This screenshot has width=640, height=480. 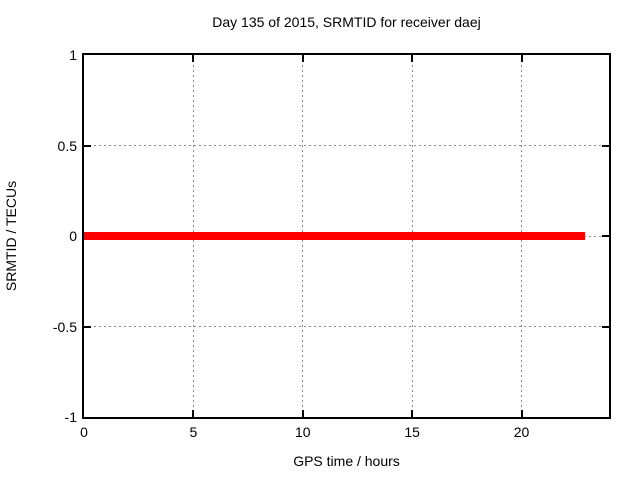 What do you see at coordinates (334, 236) in the screenshot?
I see `data-series-line` at bounding box center [334, 236].